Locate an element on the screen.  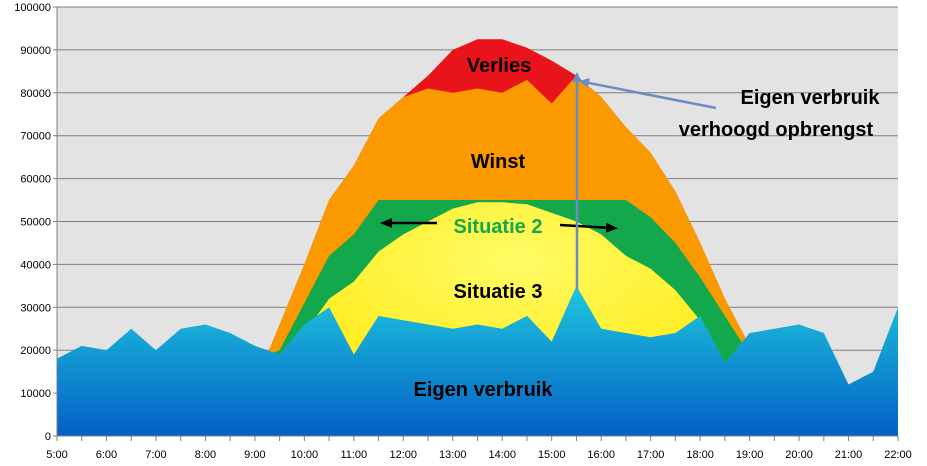
y-tick-label: 40000 is located at coordinates (35, 265).